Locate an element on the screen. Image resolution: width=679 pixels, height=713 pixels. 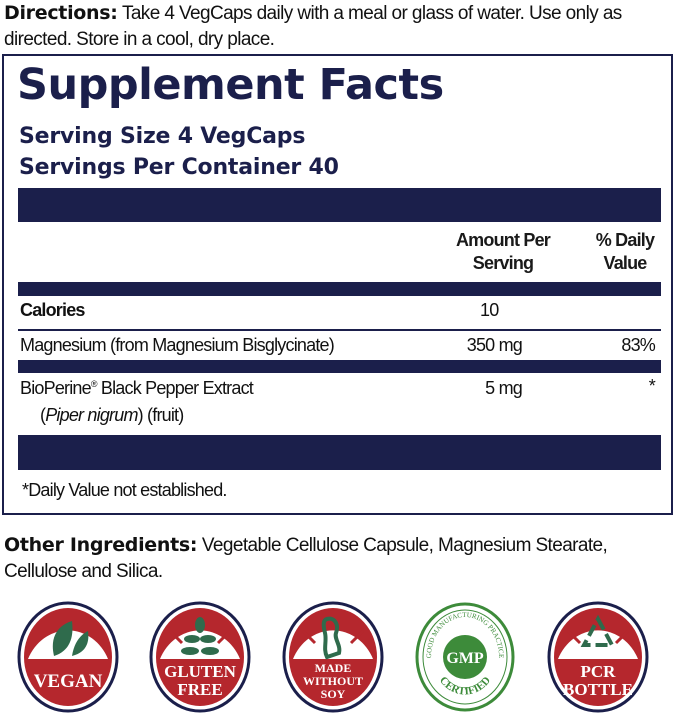
gmp-seal-icon is located at coordinates (465, 657).